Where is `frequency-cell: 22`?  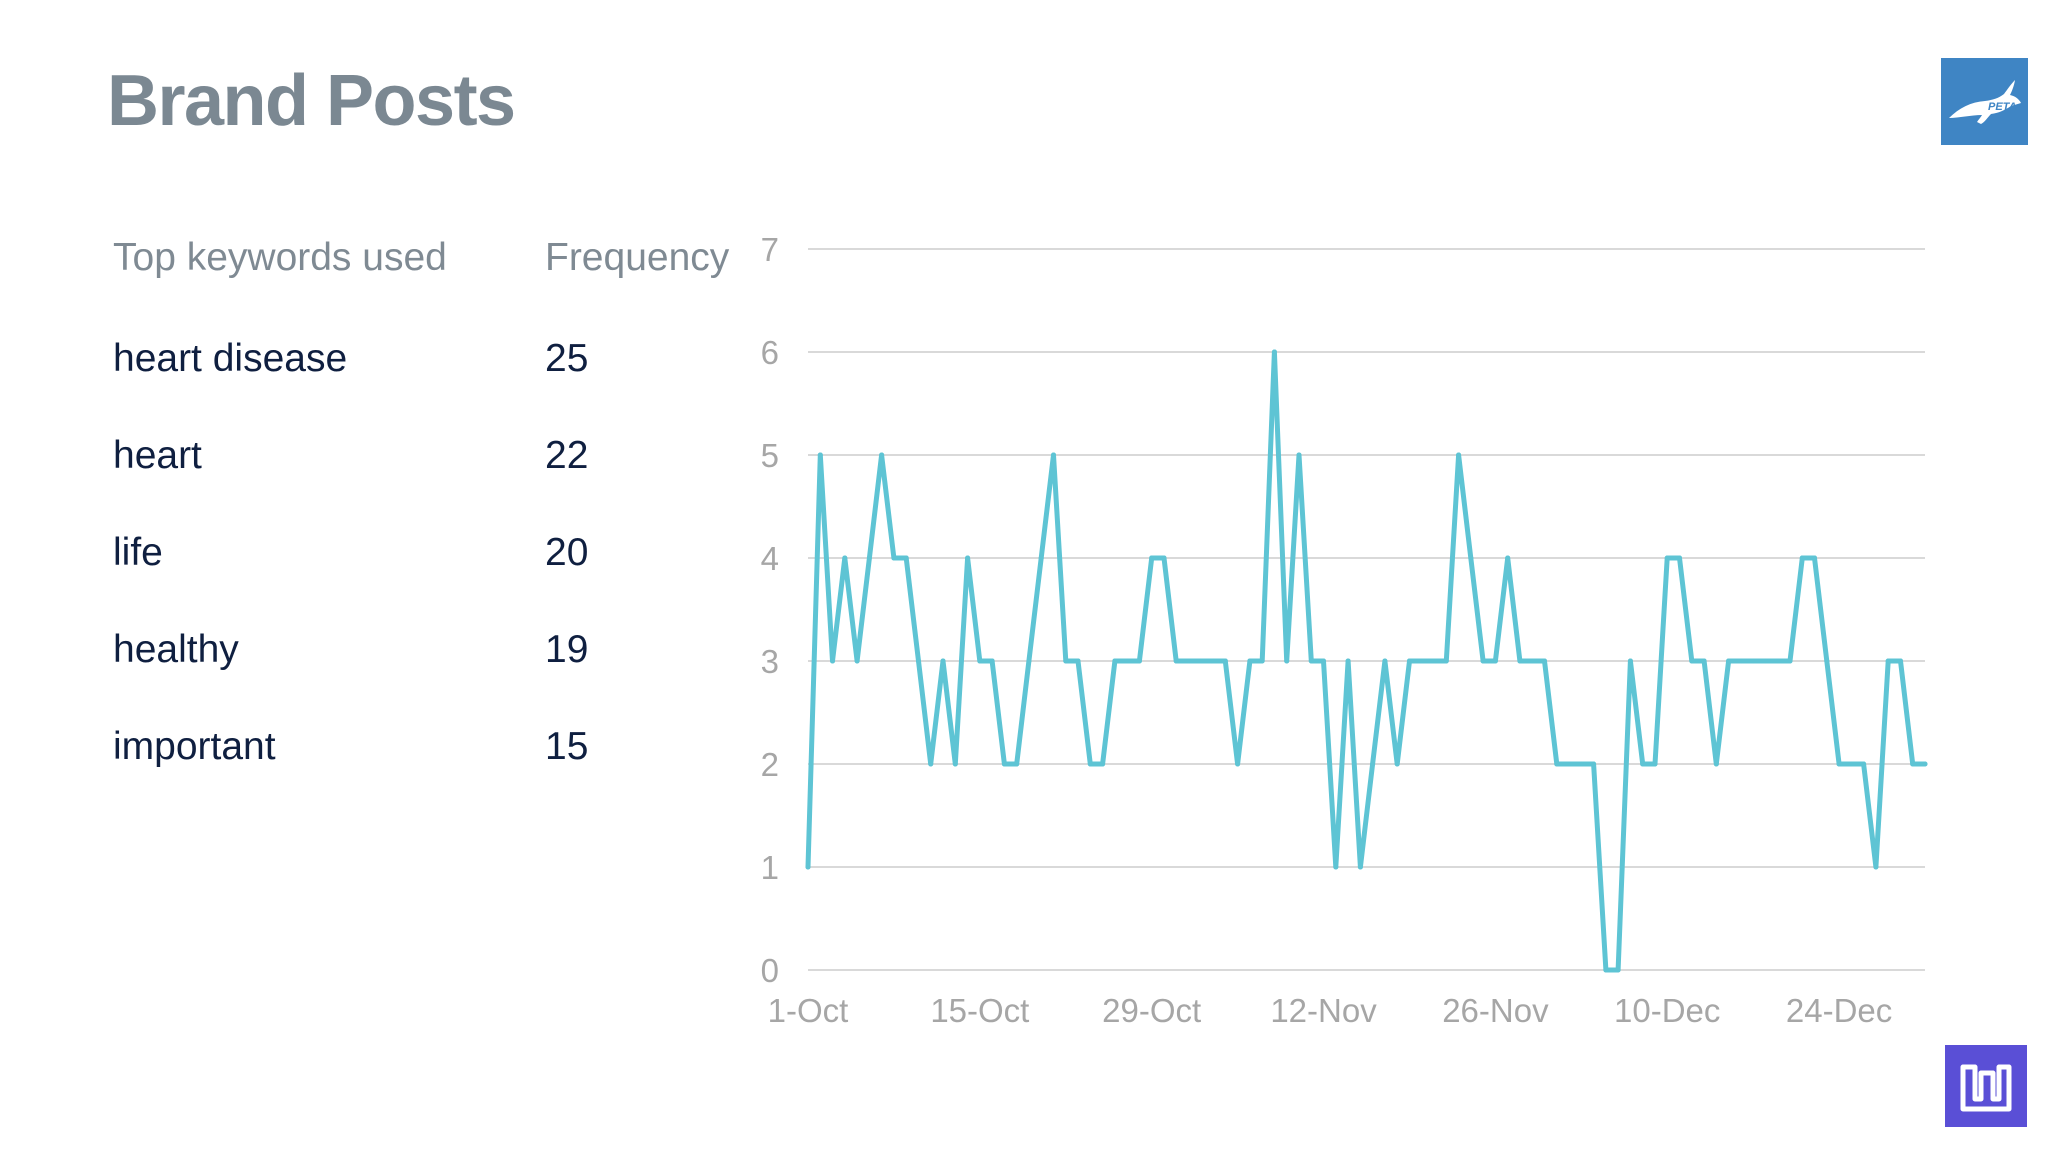
frequency-cell: 22 is located at coordinates (567, 455).